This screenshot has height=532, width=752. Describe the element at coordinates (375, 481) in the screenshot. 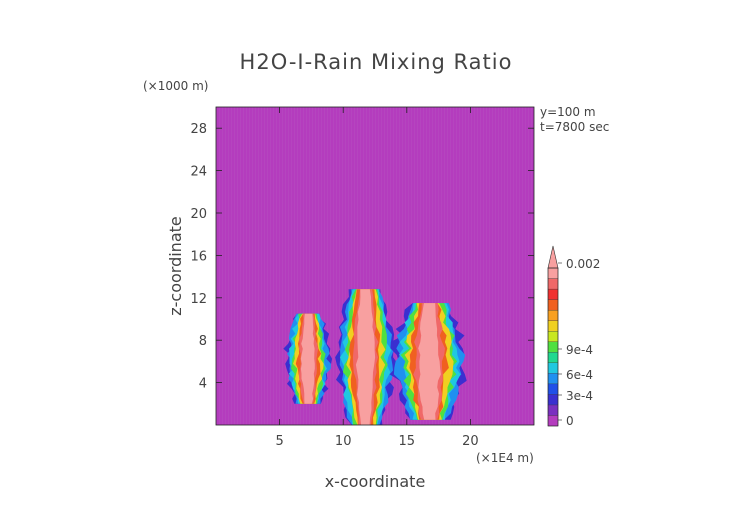

I see `x-axis-label: x-coordinate` at that location.